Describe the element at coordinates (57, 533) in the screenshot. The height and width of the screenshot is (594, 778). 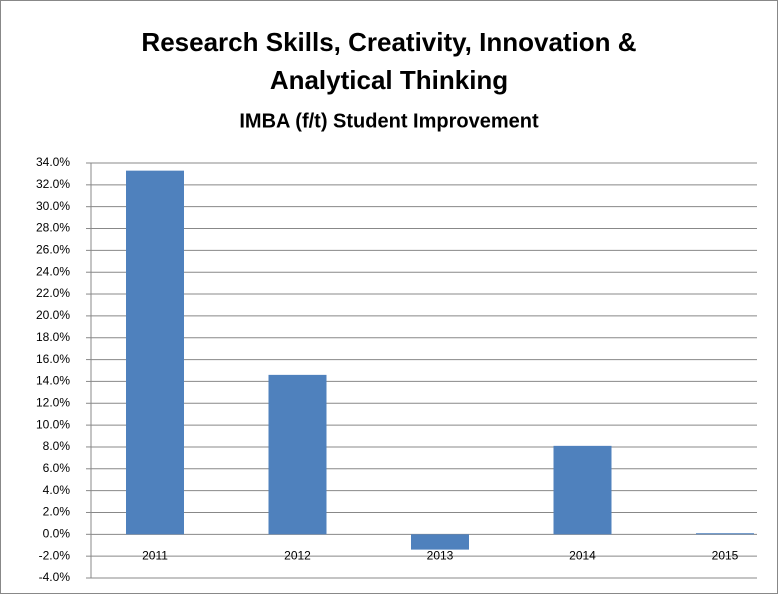
I see `y-tick-label: 0.0%` at that location.